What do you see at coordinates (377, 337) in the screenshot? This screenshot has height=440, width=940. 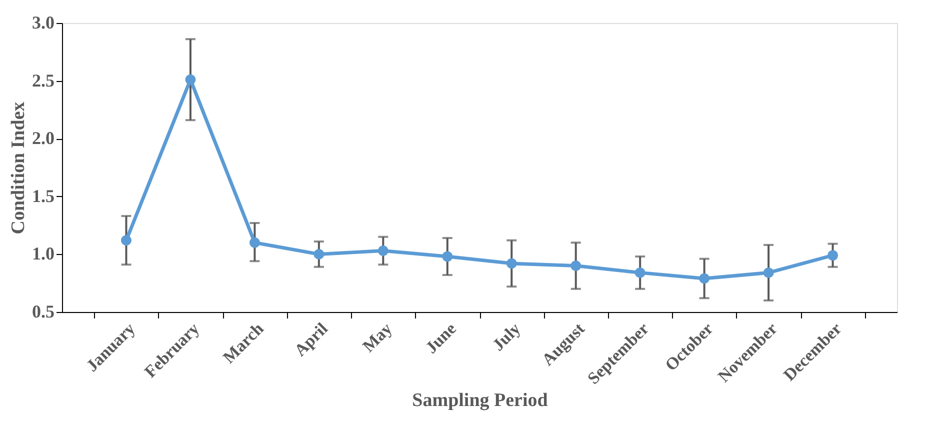 I see `x-tick-label: May` at bounding box center [377, 337].